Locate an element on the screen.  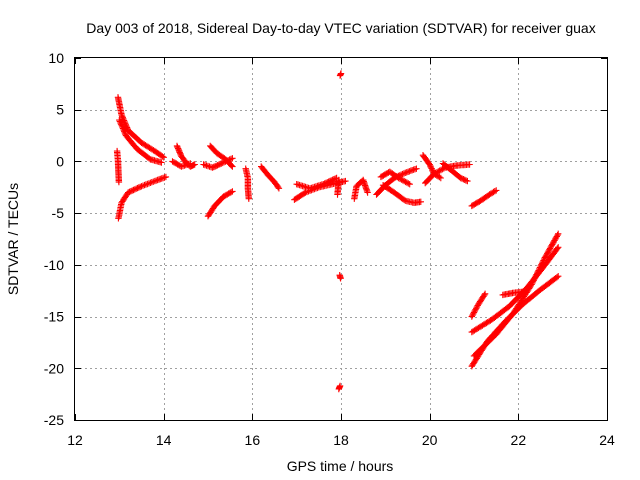
data-arc-arc-u is located at coordinates (401, 194).